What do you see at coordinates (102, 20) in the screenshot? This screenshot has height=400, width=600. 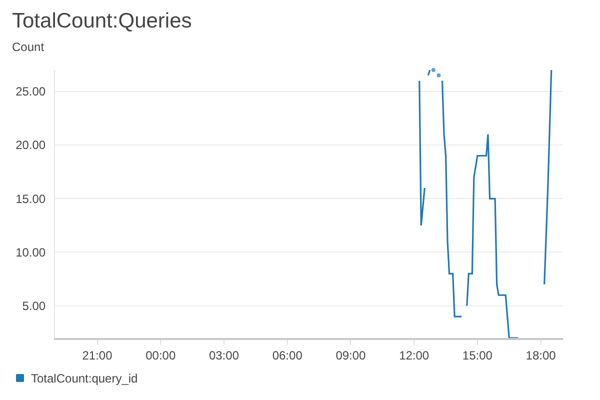 I see `chart-title: TotalCount:Queries` at bounding box center [102, 20].